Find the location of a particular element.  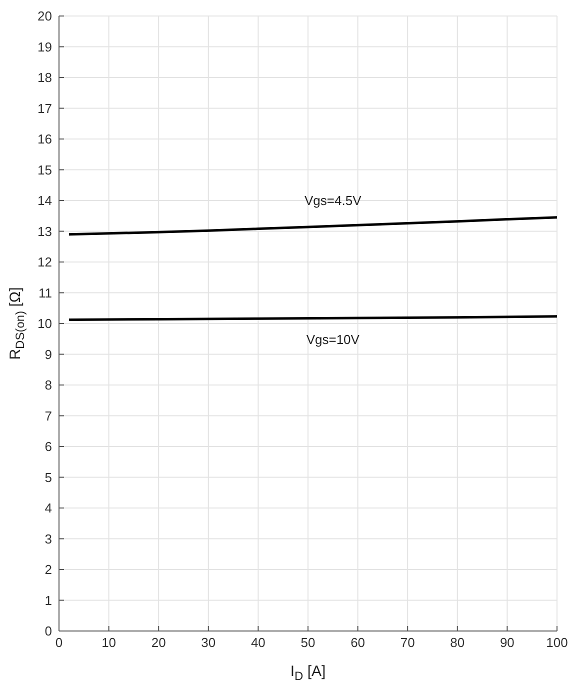

y-tick-label: 7 is located at coordinates (48, 416).